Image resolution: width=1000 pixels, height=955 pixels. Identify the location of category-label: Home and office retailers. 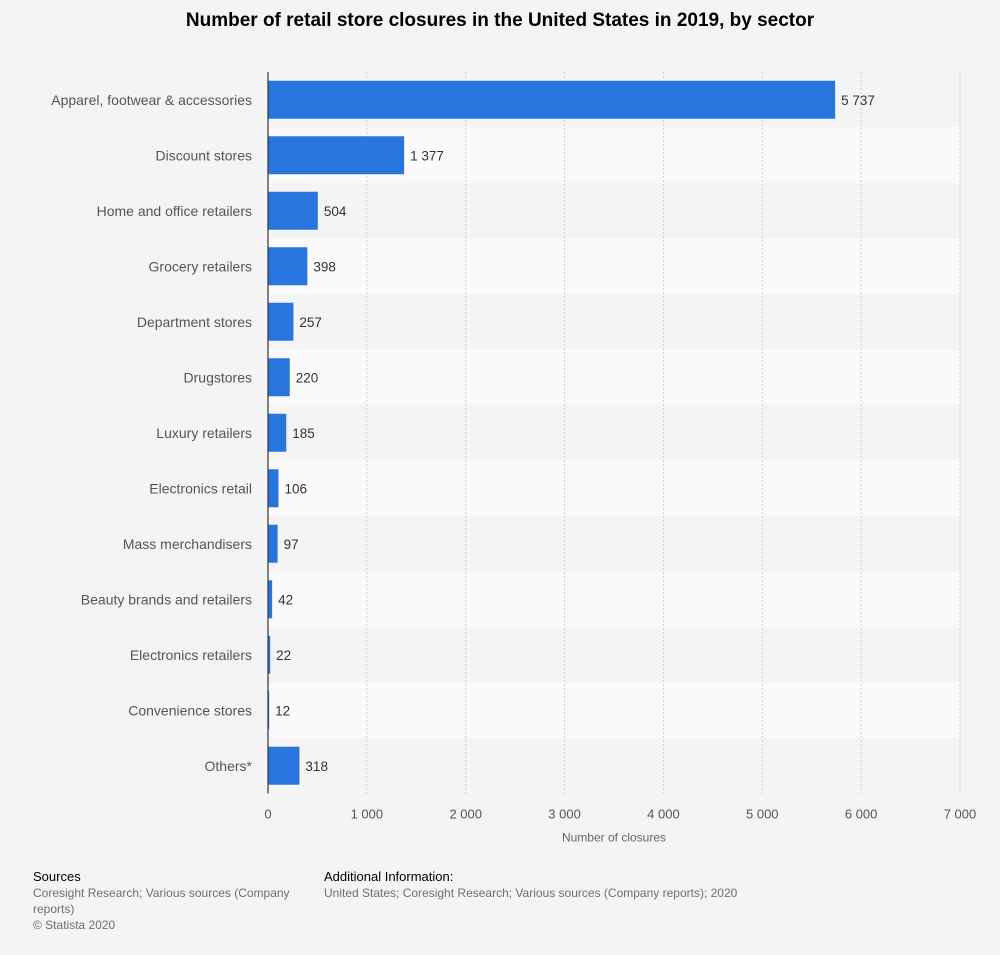
(174, 211).